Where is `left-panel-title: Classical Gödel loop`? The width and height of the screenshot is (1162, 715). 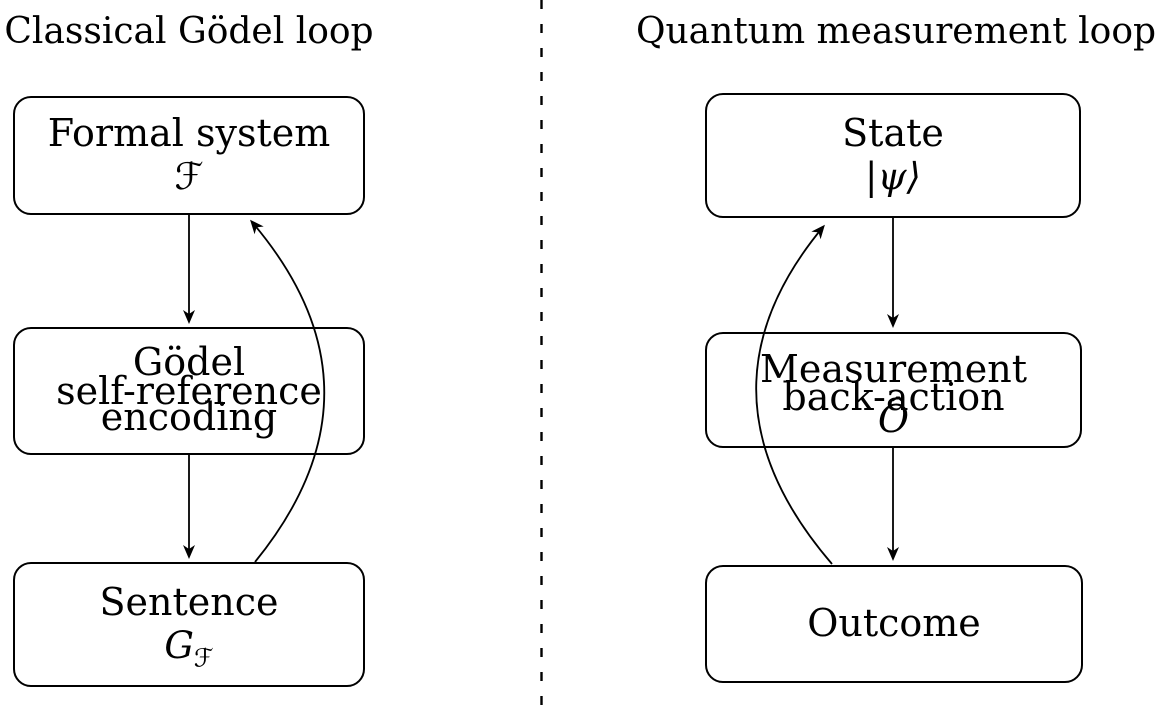 left-panel-title: Classical Gödel loop is located at coordinates (189, 31).